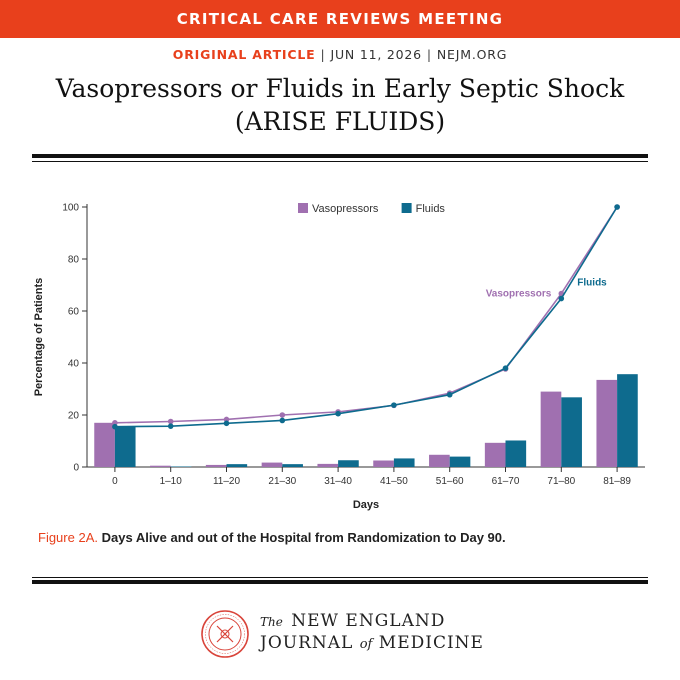  What do you see at coordinates (227, 481) in the screenshot?
I see `x-tick-label: 11–20` at bounding box center [227, 481].